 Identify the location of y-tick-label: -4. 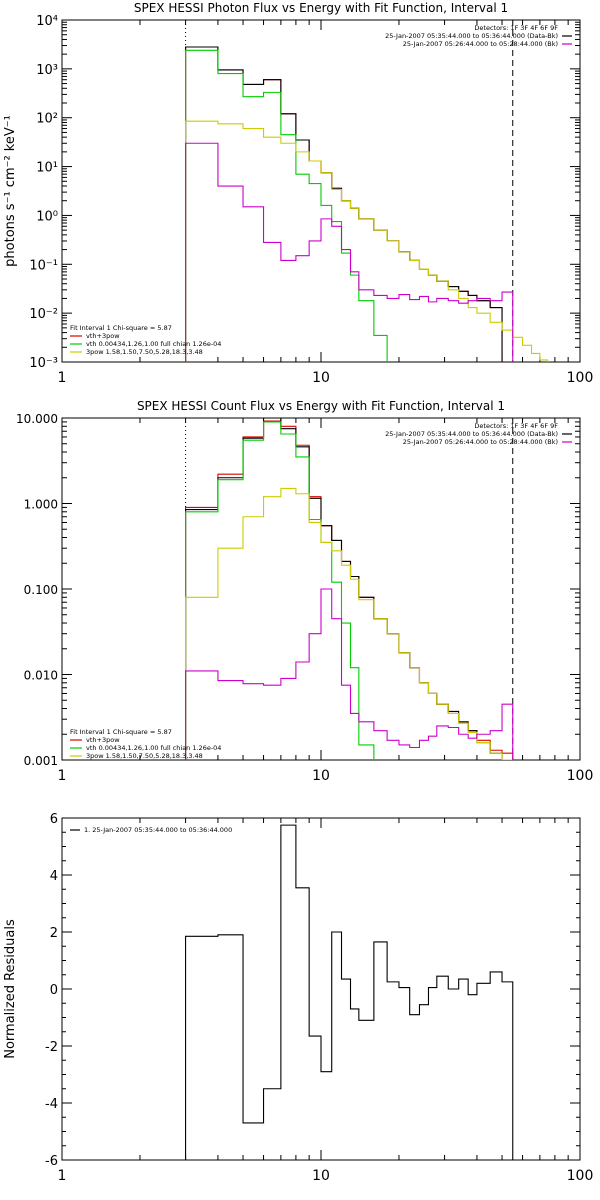
(51, 1104).